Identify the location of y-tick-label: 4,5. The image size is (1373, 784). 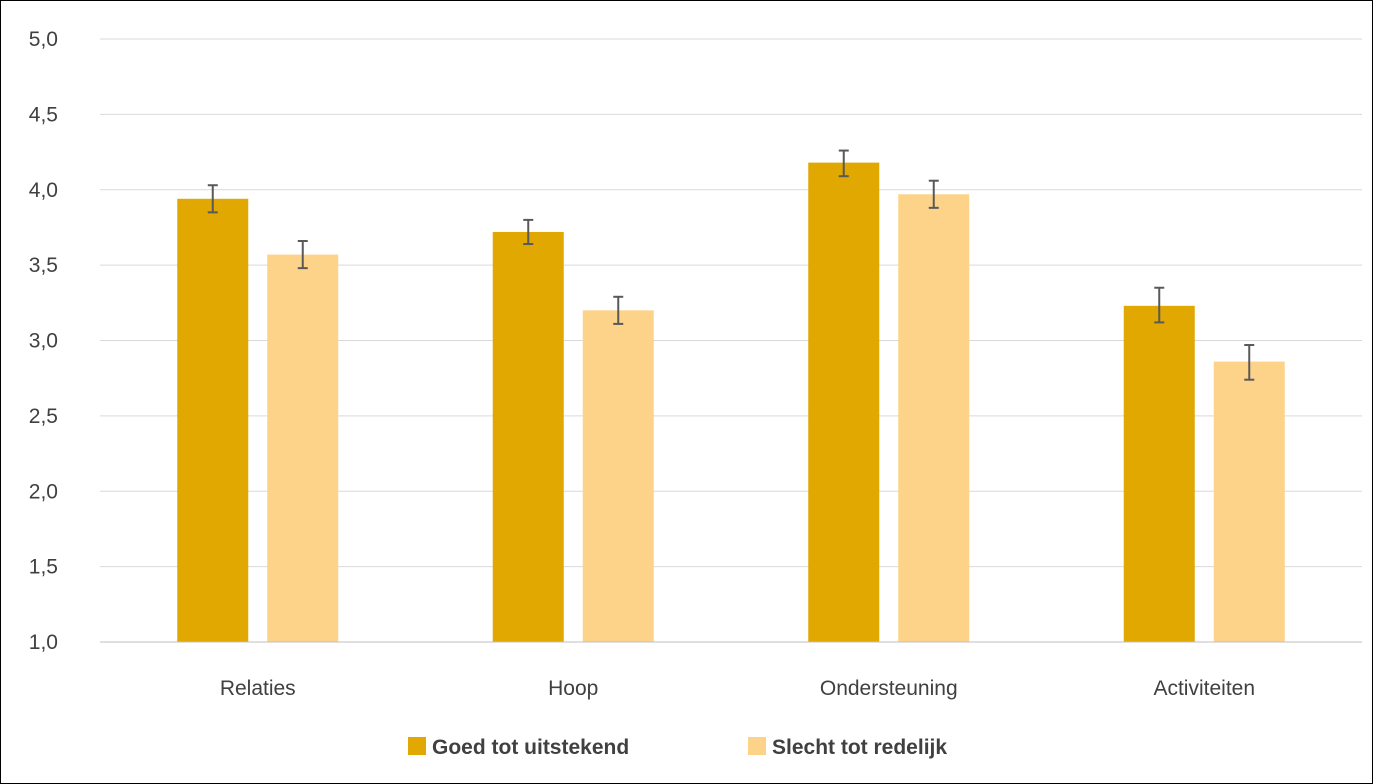
(43, 114).